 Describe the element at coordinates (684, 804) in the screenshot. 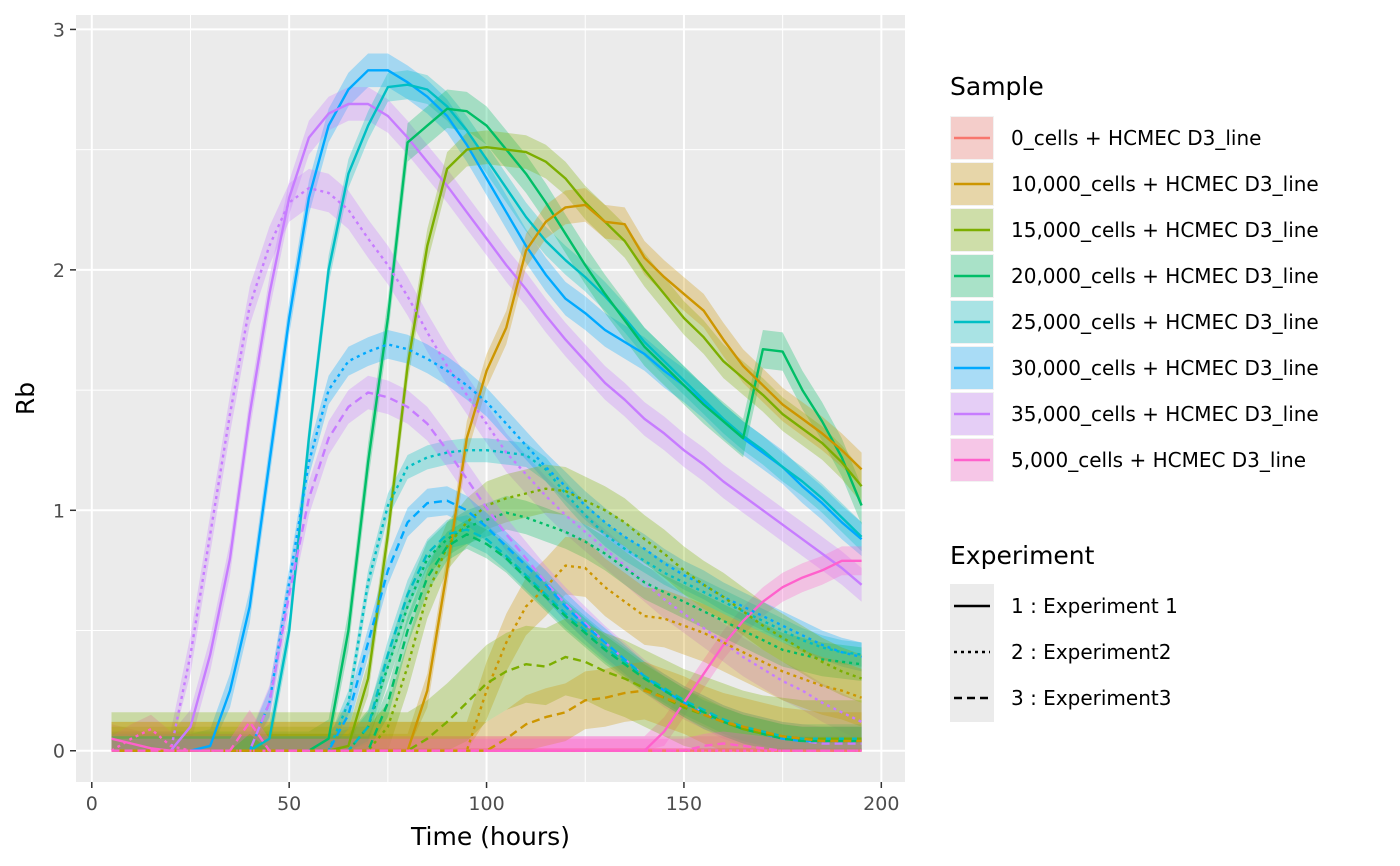

I see `x-tick-label: 150` at that location.